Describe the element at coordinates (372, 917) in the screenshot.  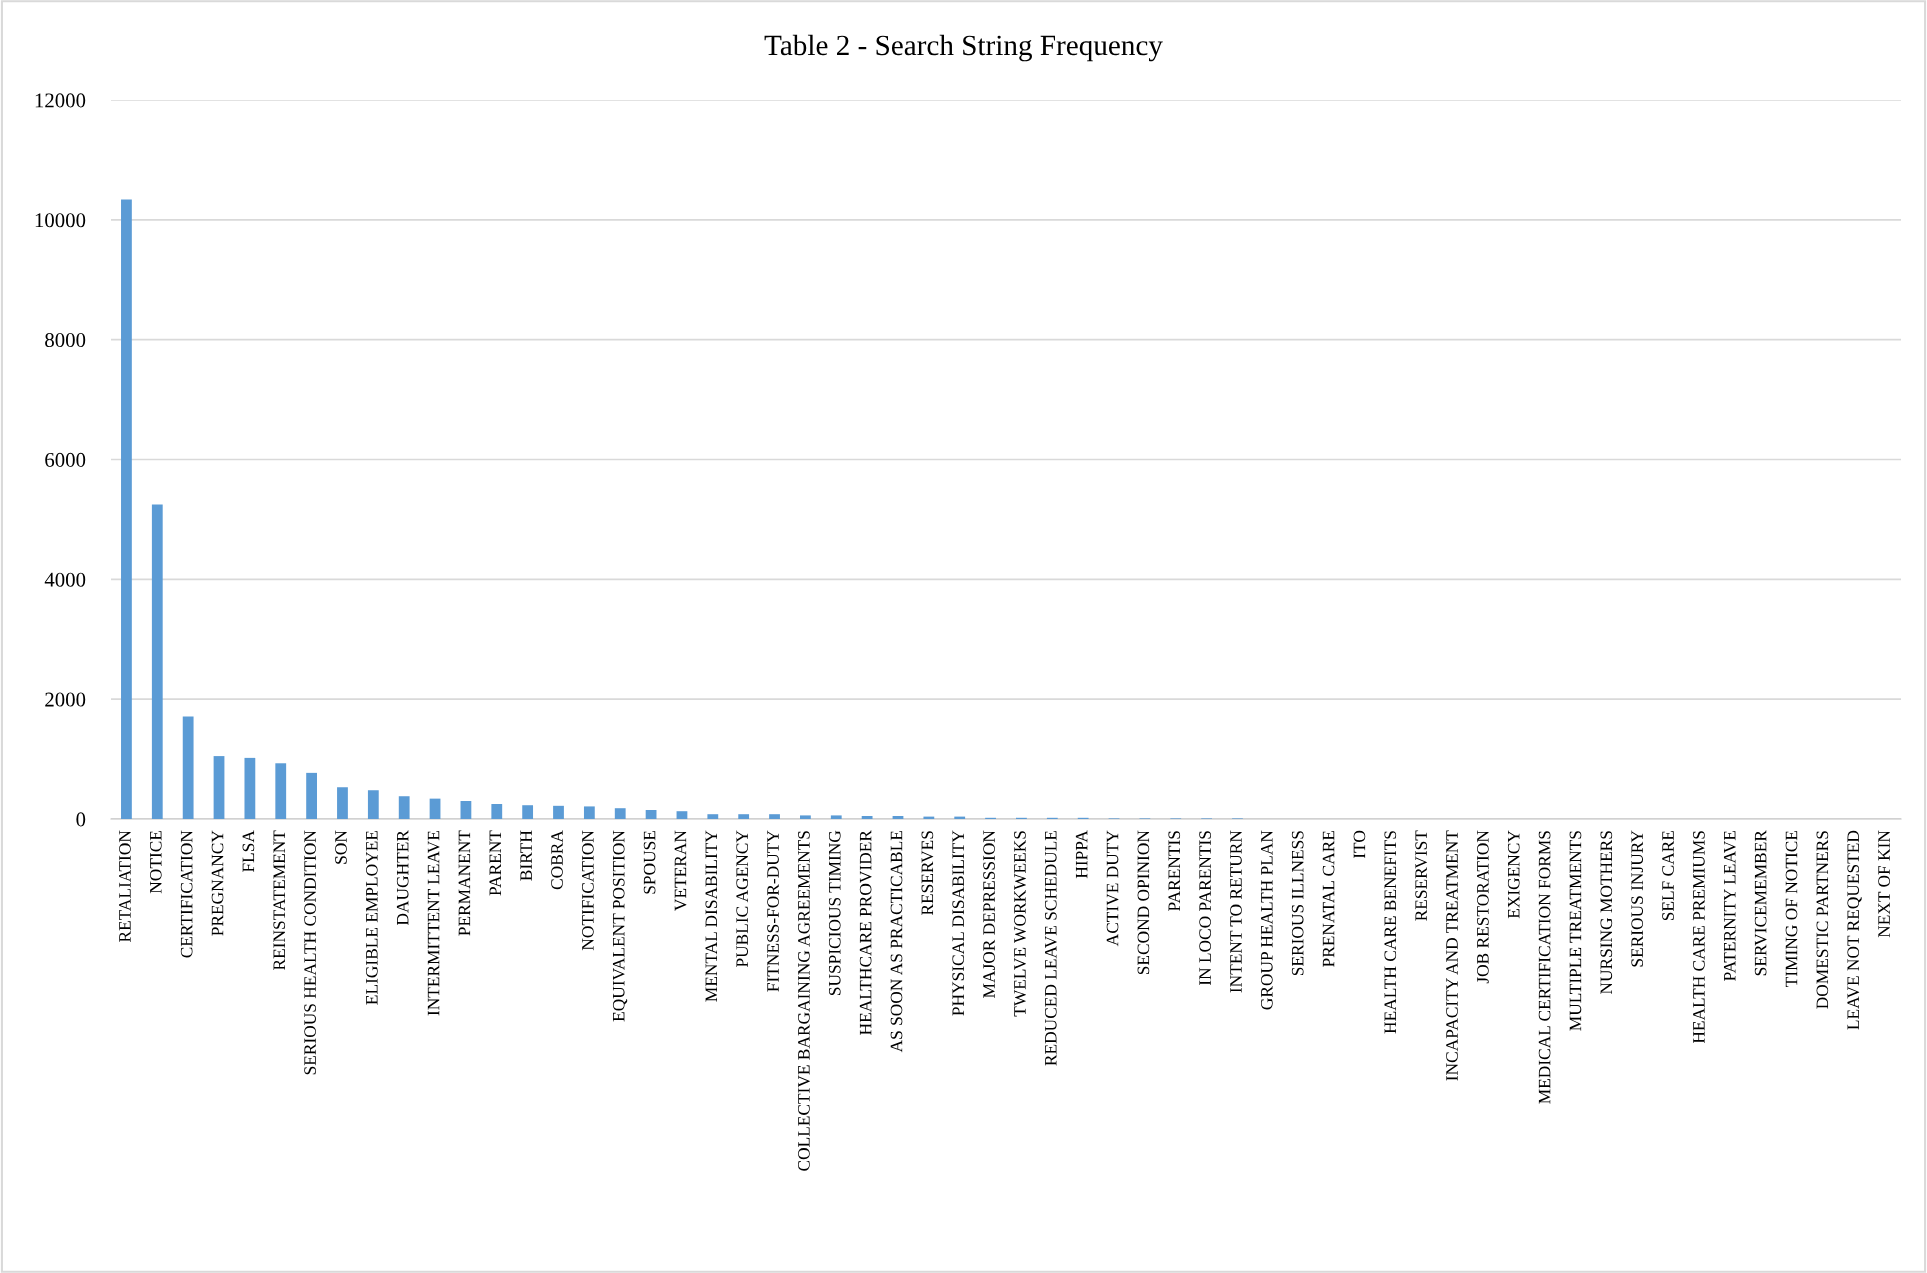
I see `x-tick-label: ELIGIBLE EMPLOYEE` at that location.